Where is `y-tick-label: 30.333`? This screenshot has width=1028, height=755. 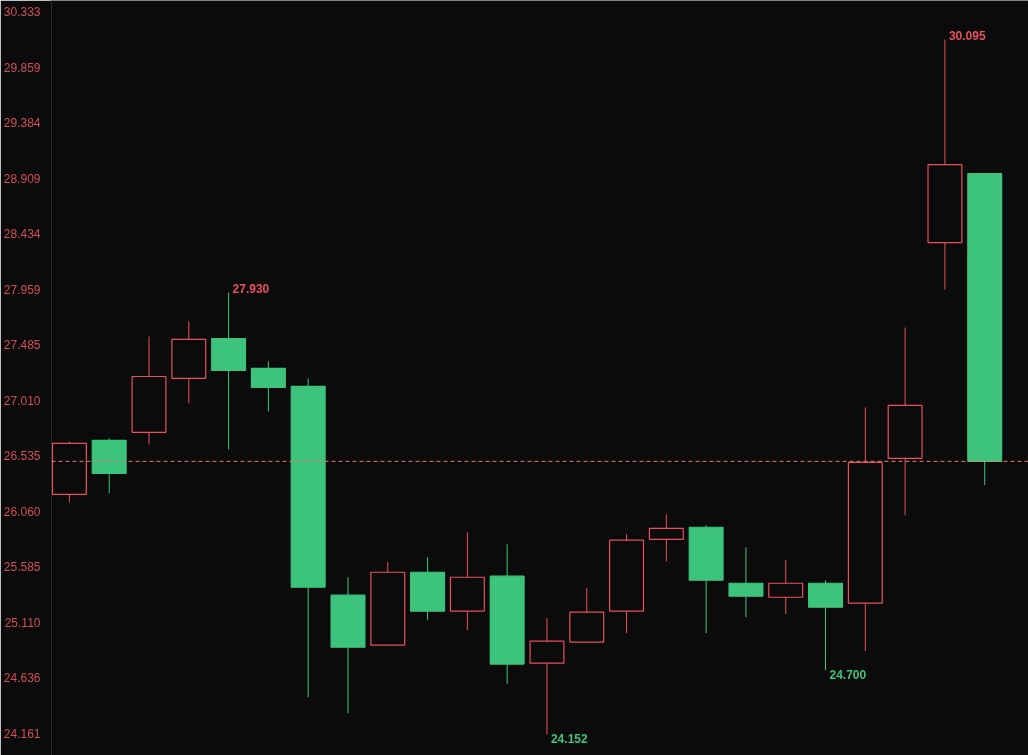 y-tick-label: 30.333 is located at coordinates (22, 12).